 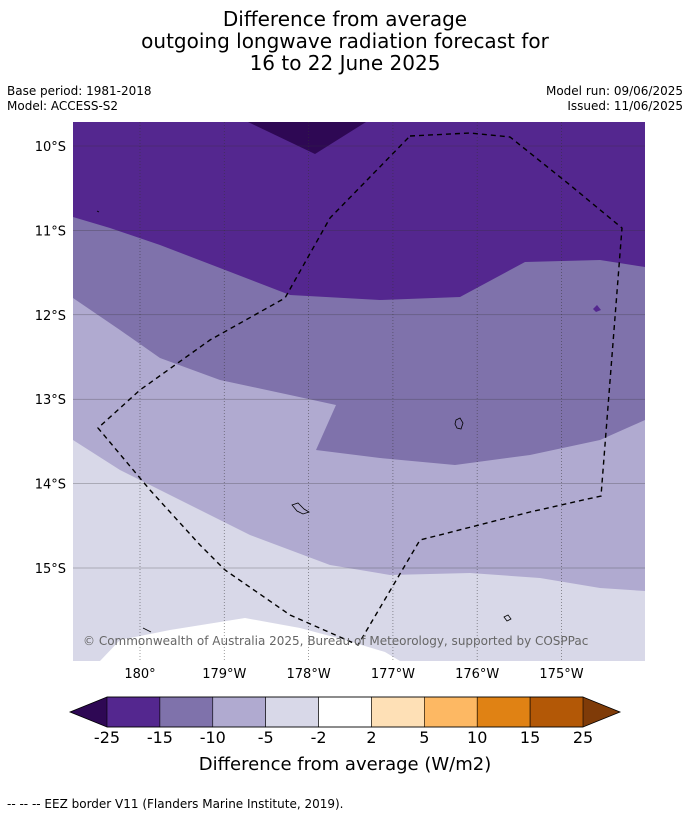 What do you see at coordinates (307, 138) in the screenshot?
I see `band-lt-m25` at bounding box center [307, 138].